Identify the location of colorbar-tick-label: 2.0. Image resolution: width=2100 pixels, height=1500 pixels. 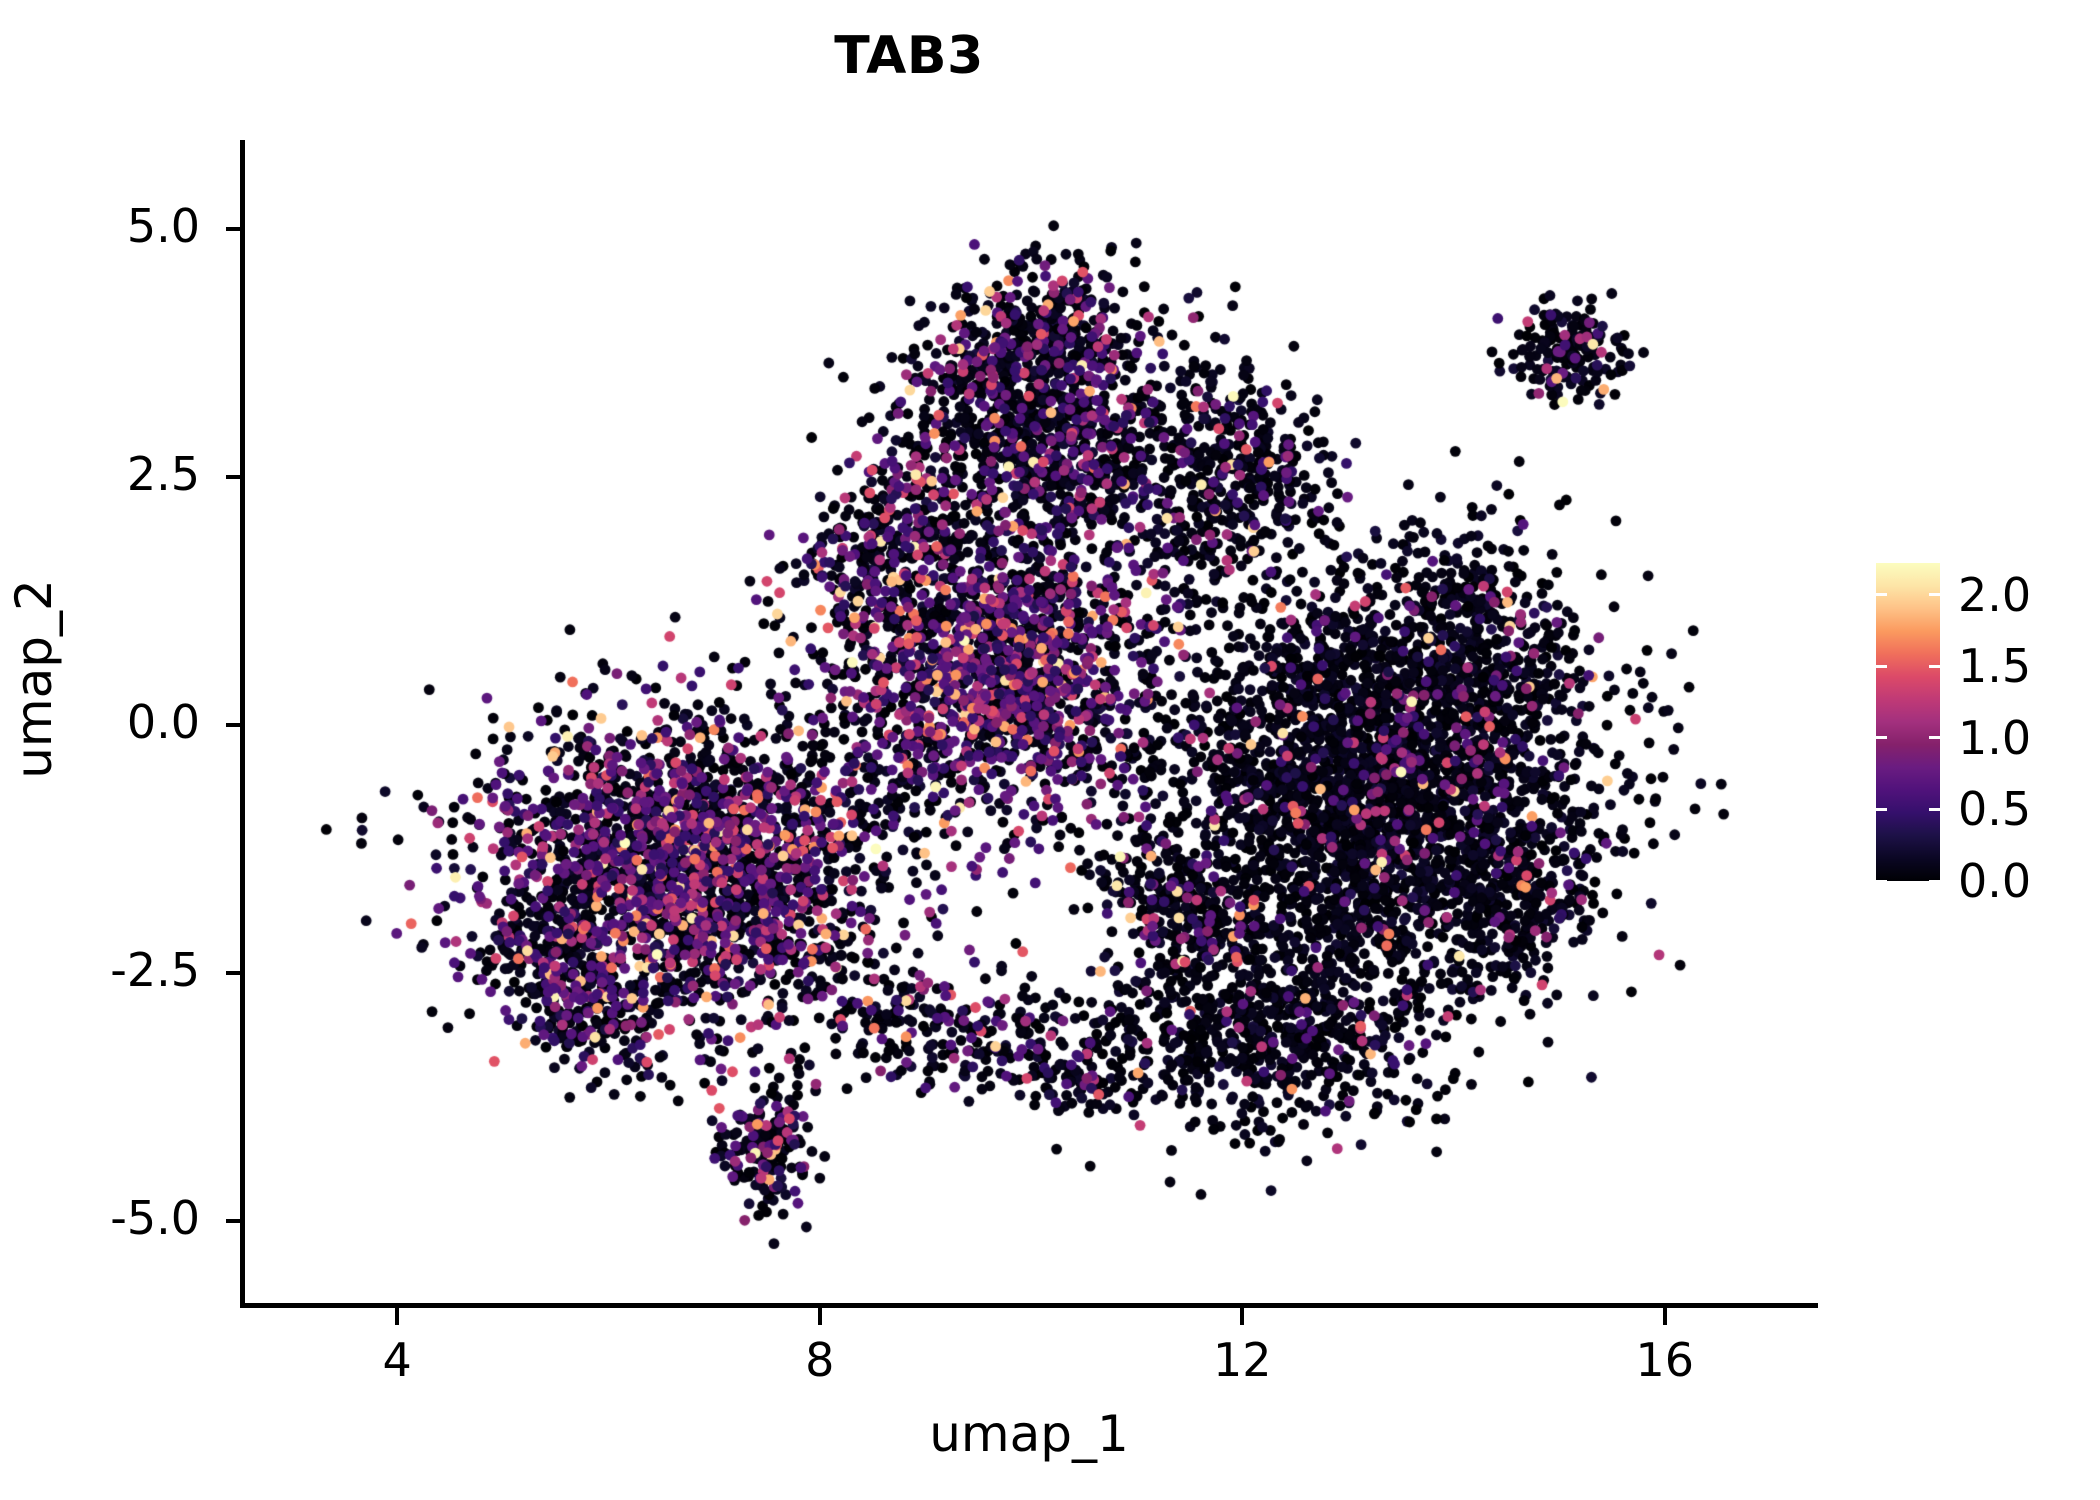
(1995, 594).